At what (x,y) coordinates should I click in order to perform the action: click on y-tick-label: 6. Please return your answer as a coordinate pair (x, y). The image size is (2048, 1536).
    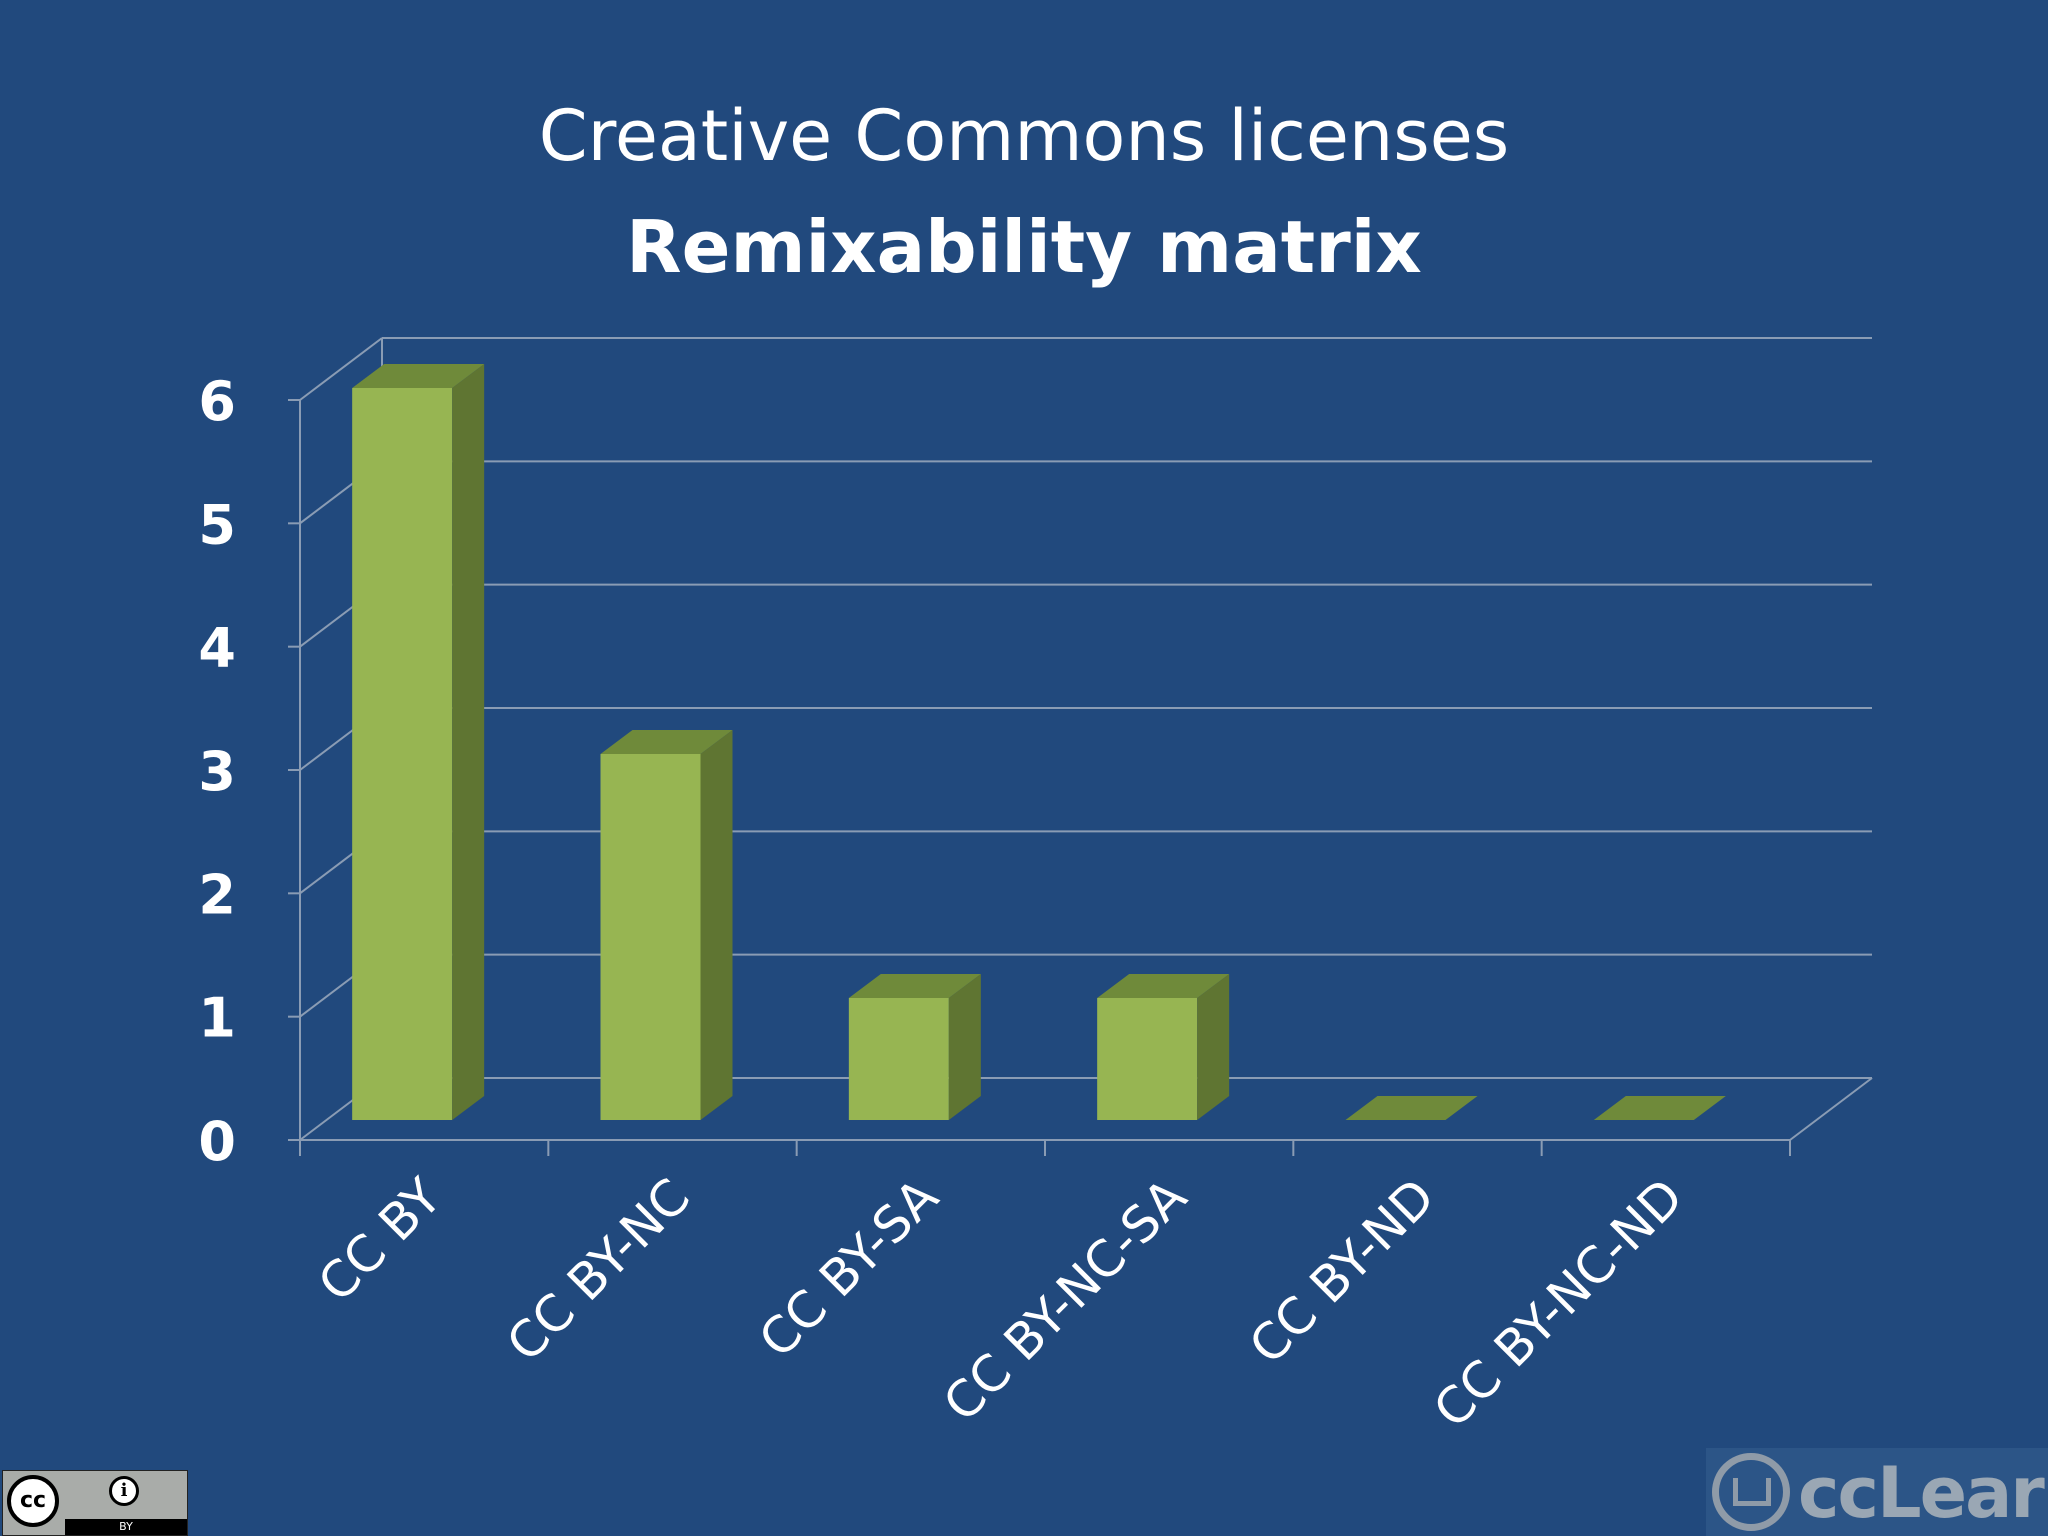
    Looking at the image, I should click on (217, 401).